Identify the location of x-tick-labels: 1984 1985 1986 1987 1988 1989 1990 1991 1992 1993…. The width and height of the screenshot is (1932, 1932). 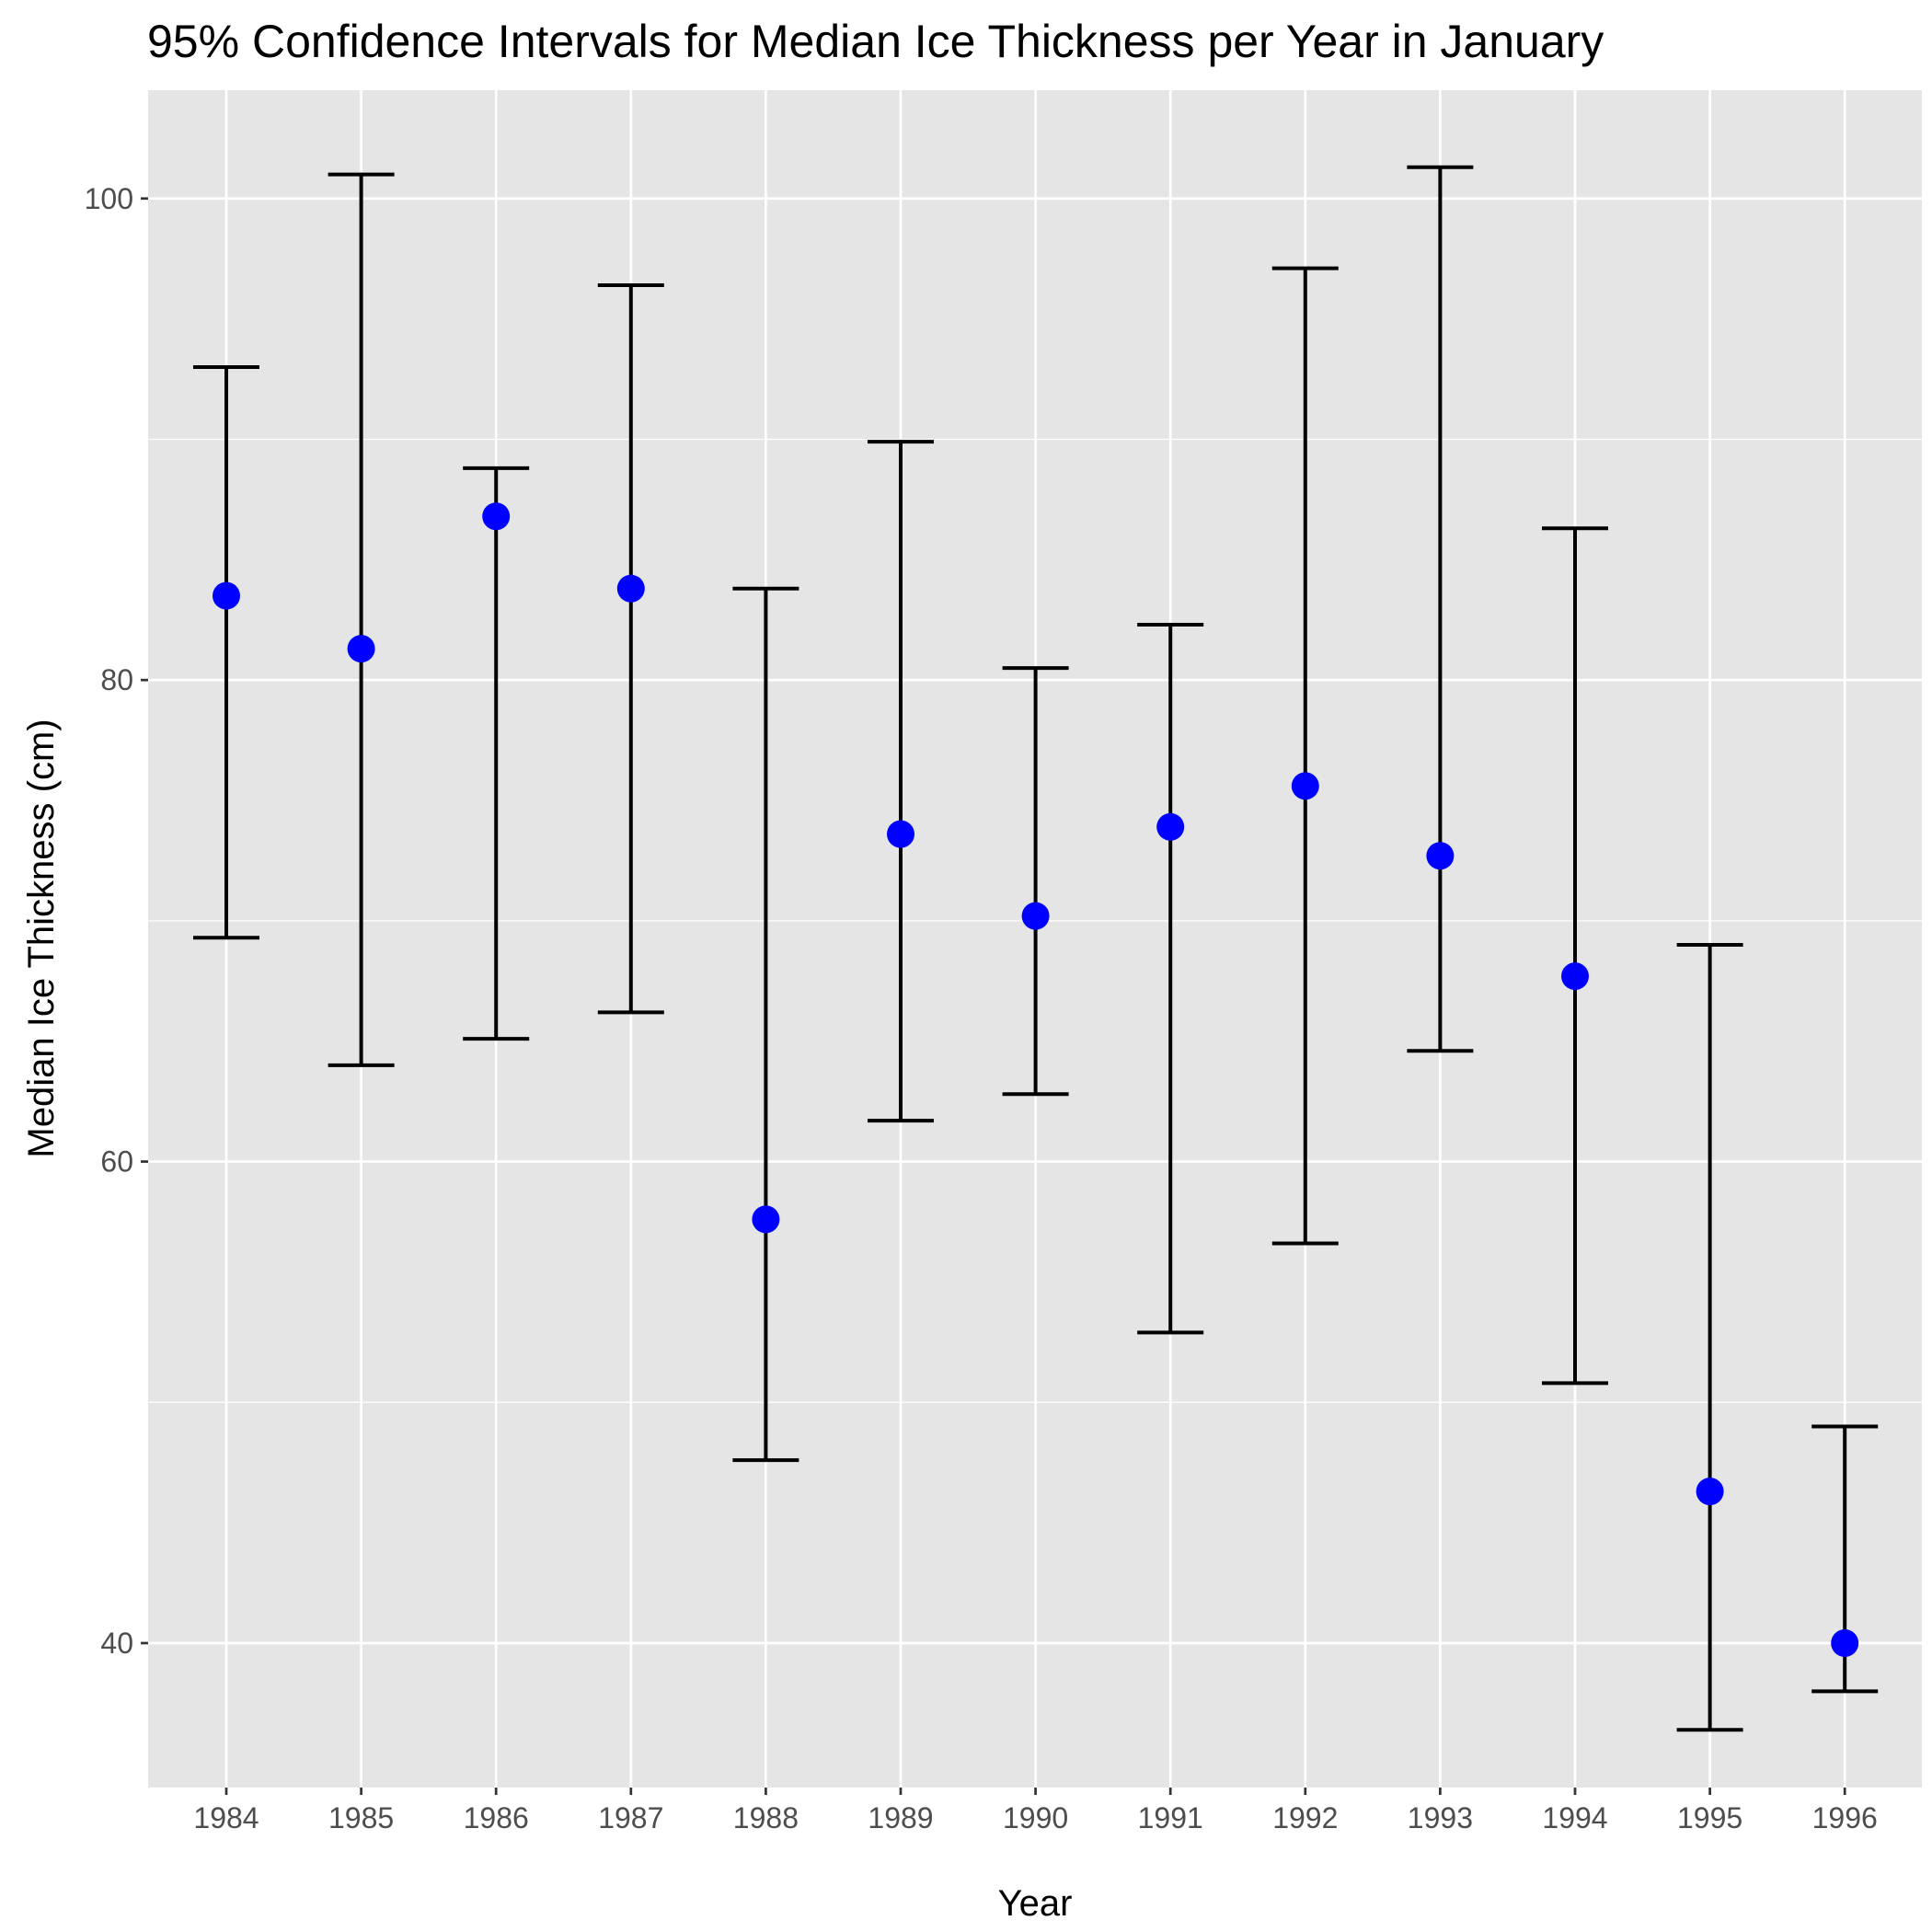
(1035, 1817).